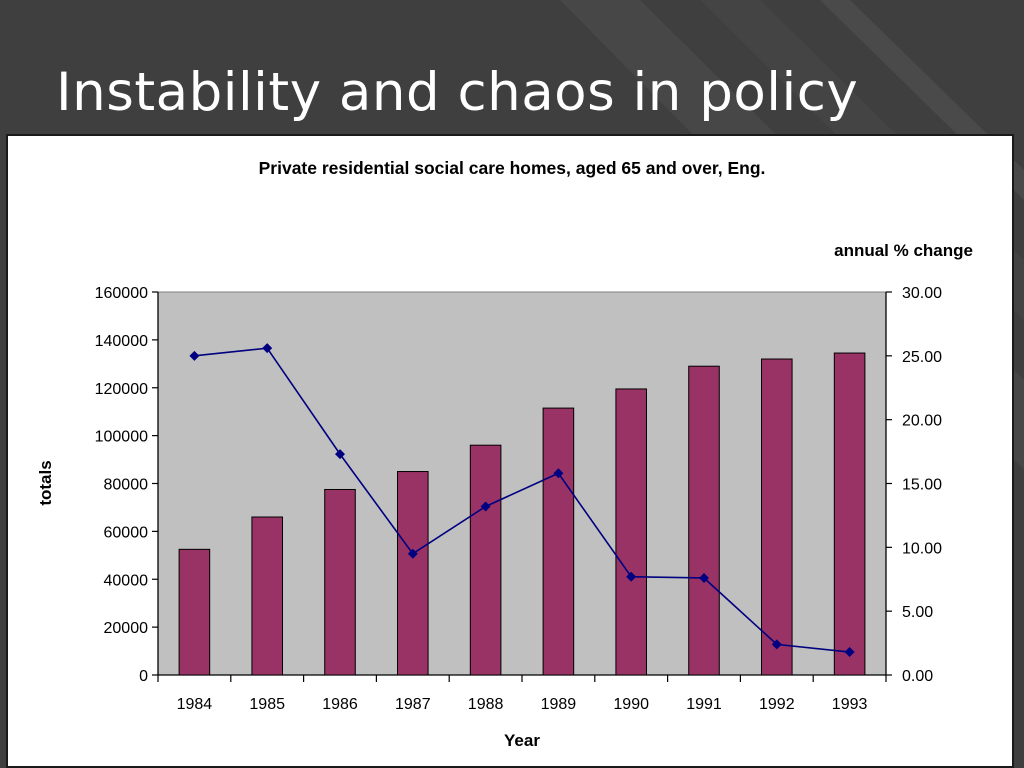  I want to click on x-tick-label: 1989, so click(559, 704).